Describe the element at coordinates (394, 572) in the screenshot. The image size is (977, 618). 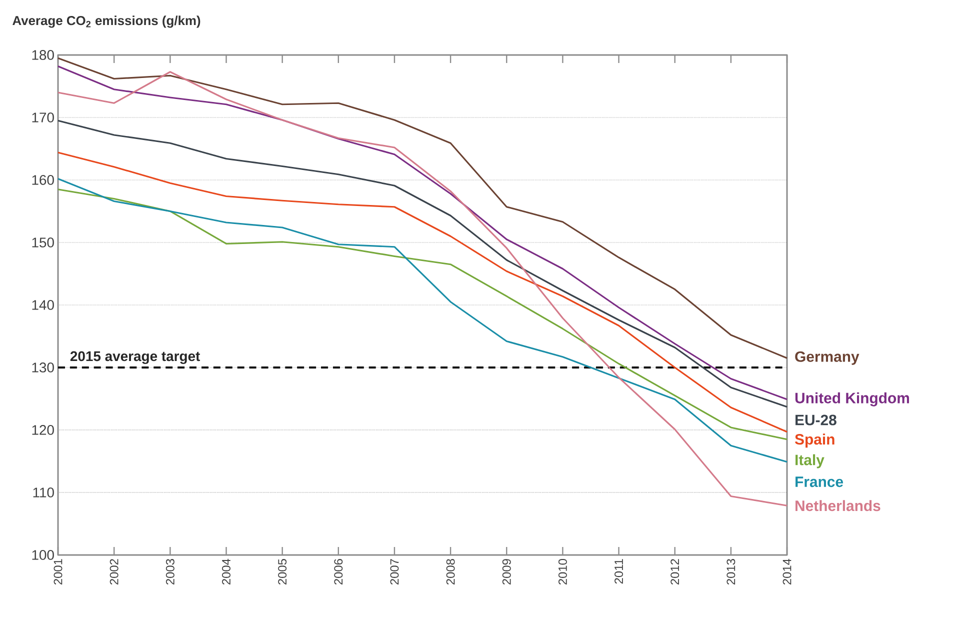
I see `x-tick-label: 2007` at that location.